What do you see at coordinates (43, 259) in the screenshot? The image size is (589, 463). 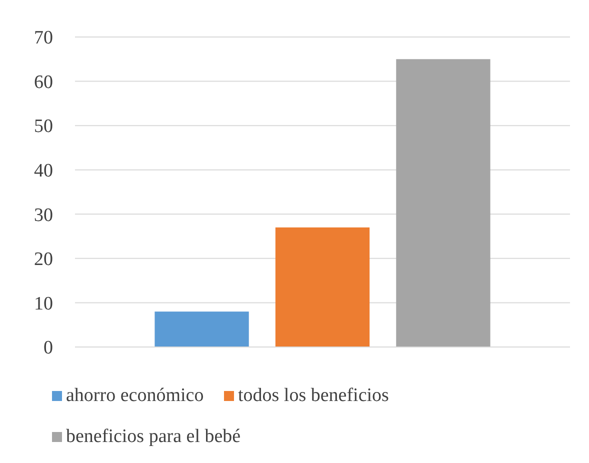 I see `y-tick-label: 20` at bounding box center [43, 259].